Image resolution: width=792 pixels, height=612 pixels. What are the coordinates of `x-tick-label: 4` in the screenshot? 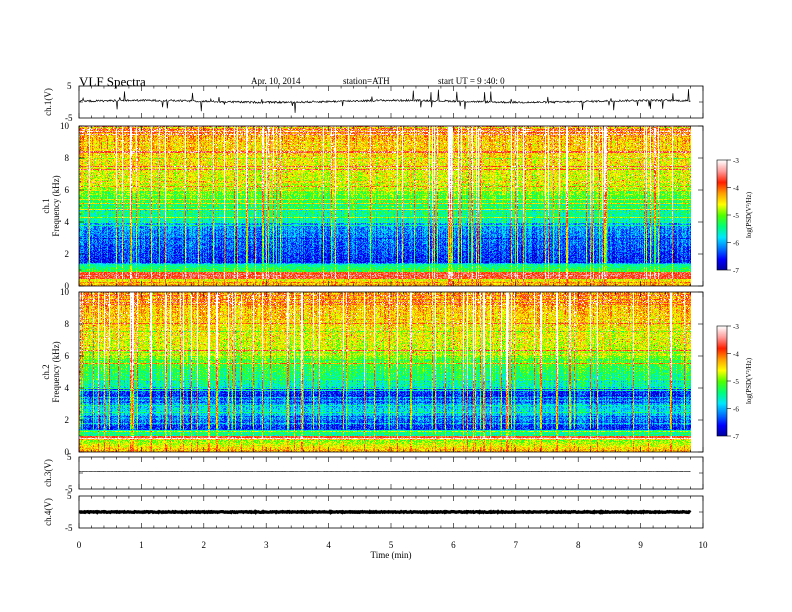 It's located at (328, 545).